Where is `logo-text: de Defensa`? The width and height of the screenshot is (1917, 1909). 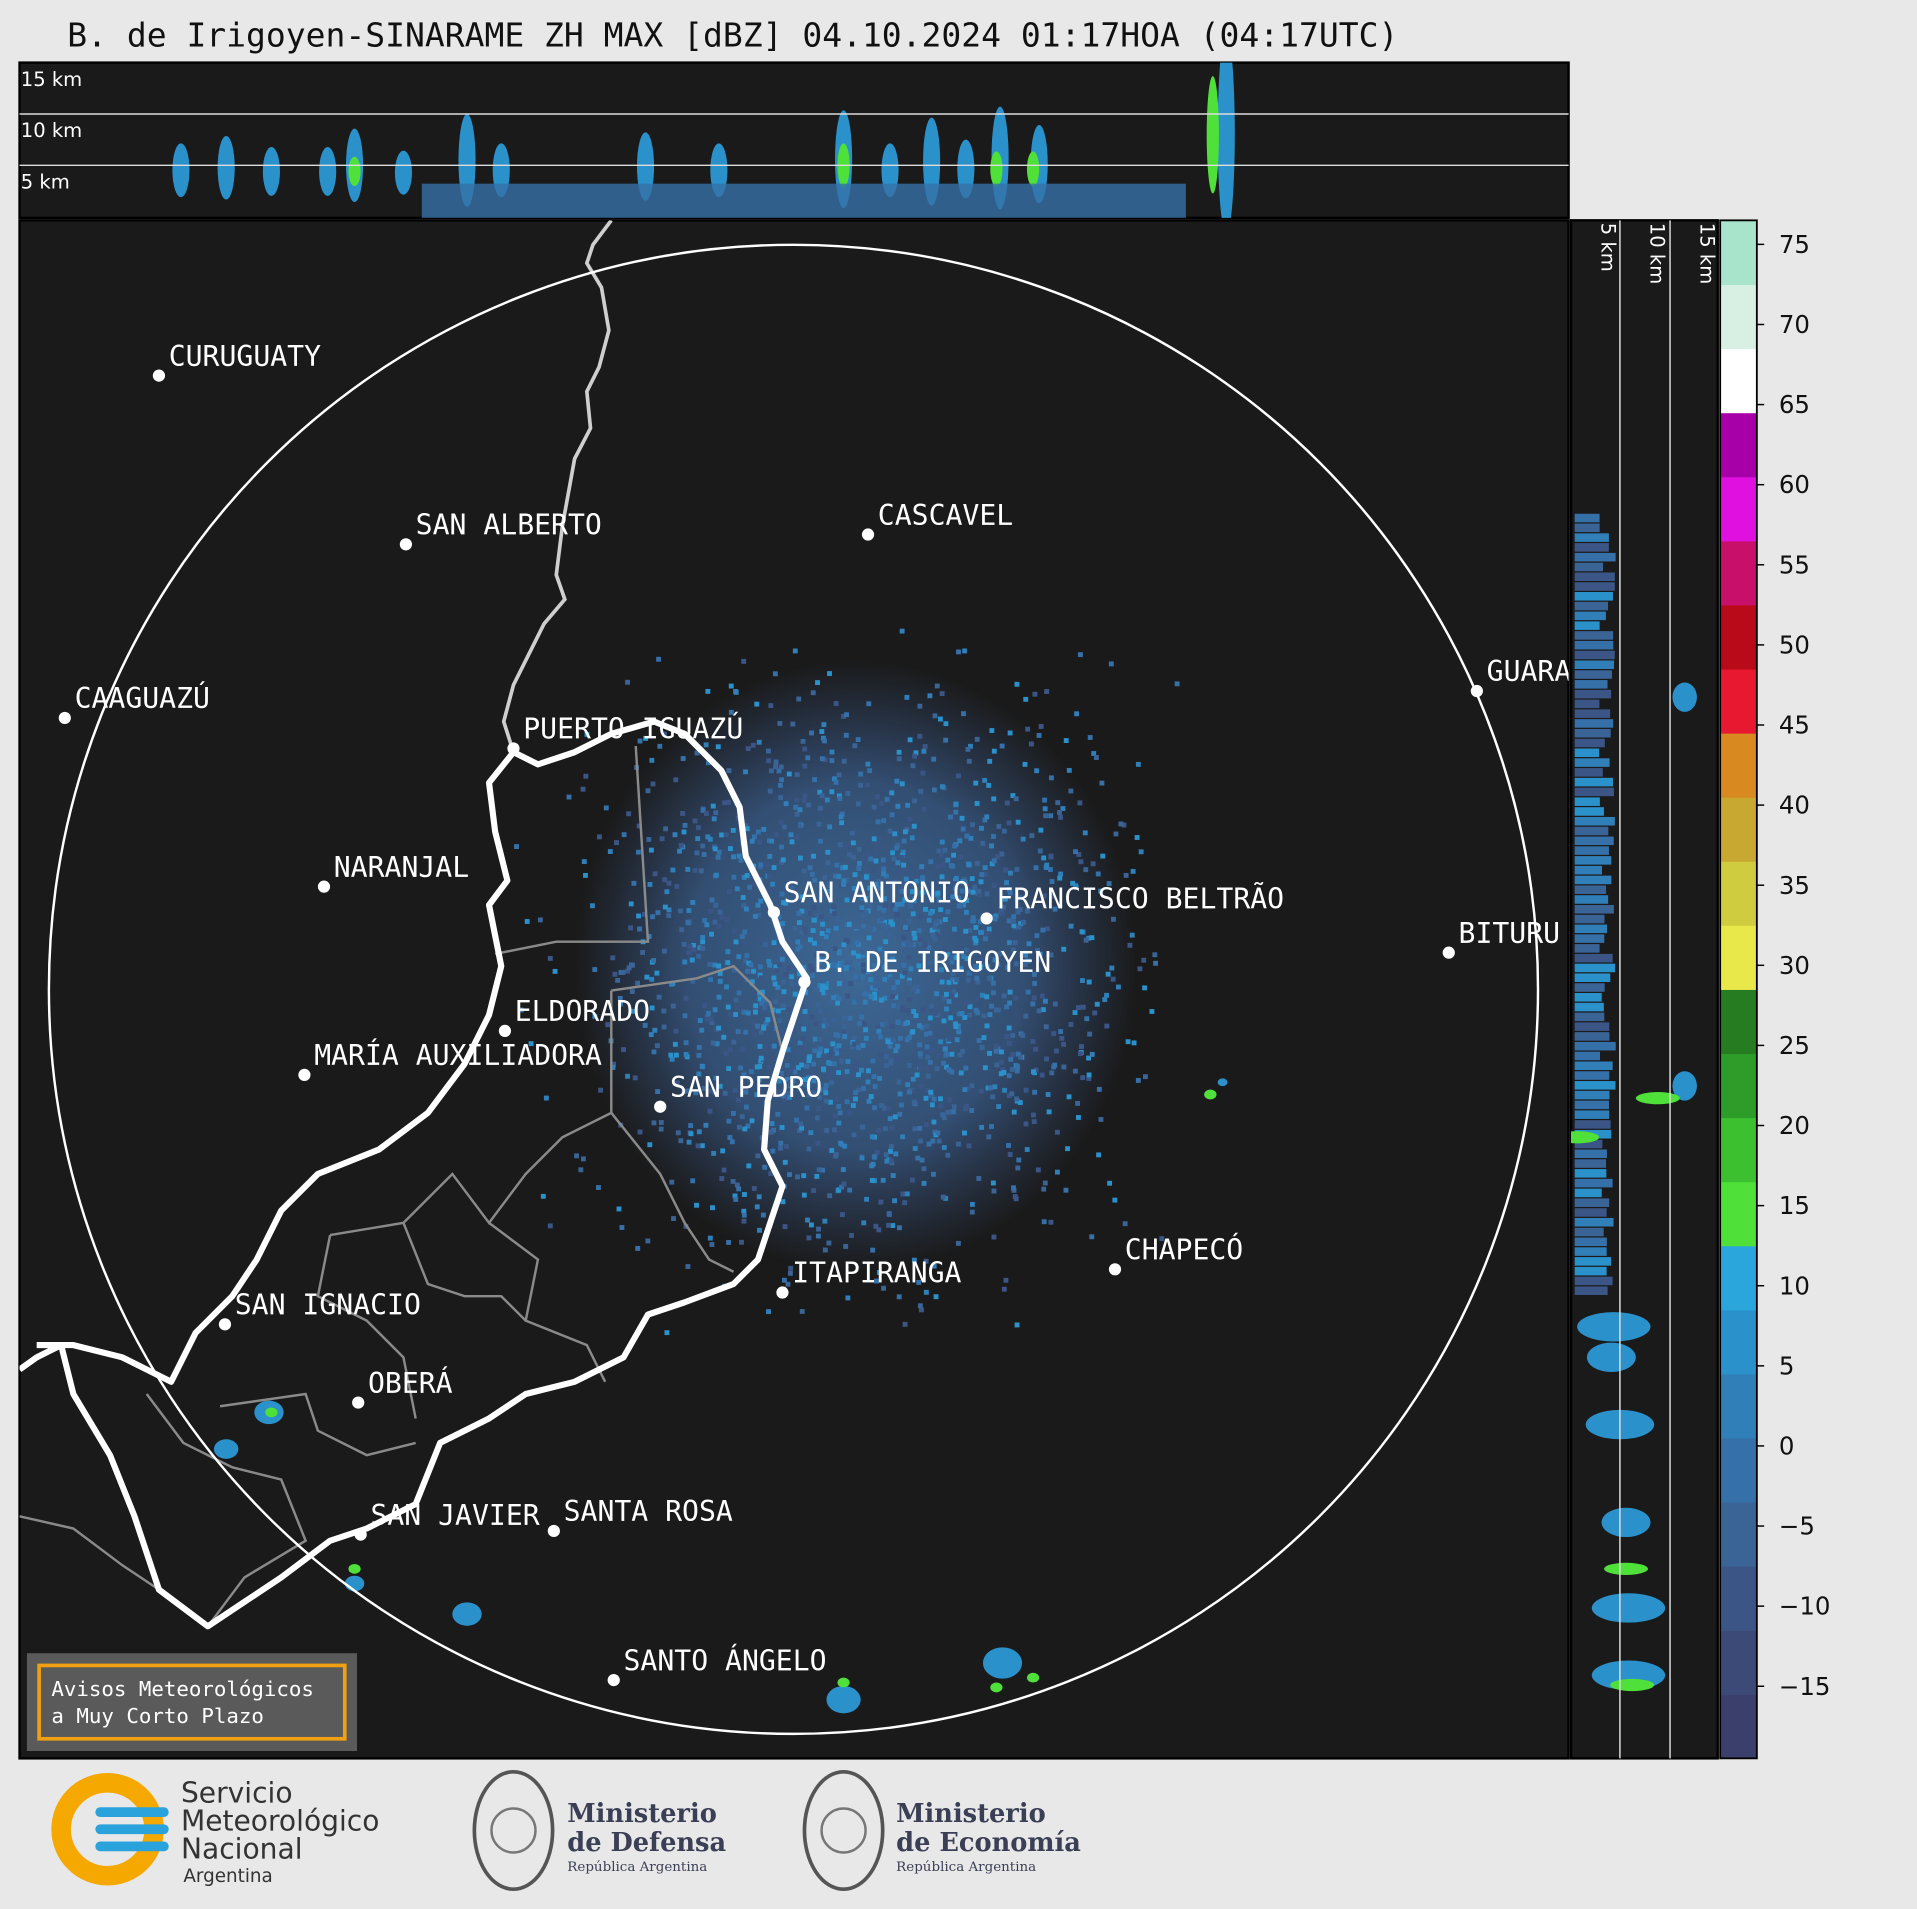 logo-text: de Defensa is located at coordinates (646, 1843).